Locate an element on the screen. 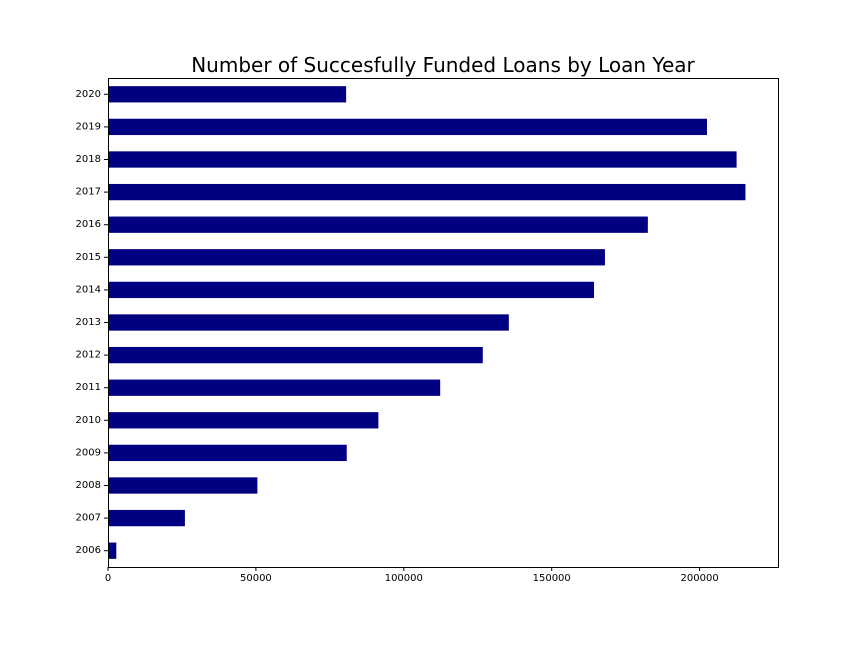  y-tick-label: 2011 is located at coordinates (88, 387).